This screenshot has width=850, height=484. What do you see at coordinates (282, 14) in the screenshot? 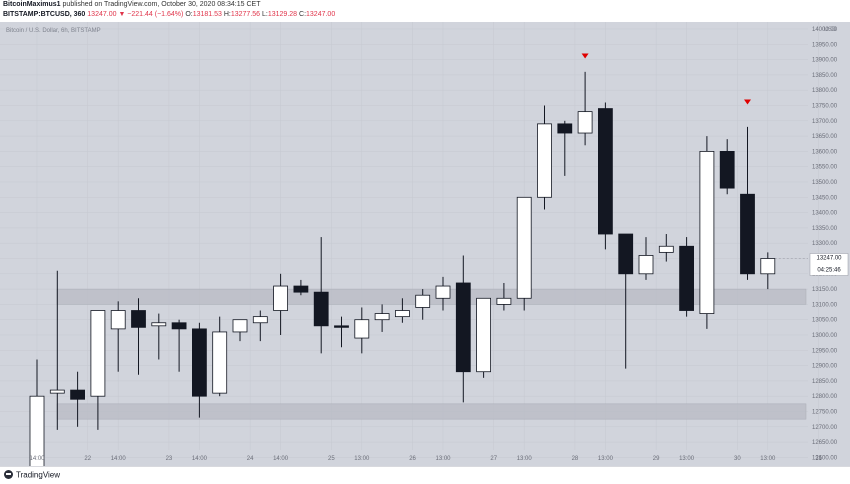
I see `ohlc-low-value: 13129.28` at bounding box center [282, 14].